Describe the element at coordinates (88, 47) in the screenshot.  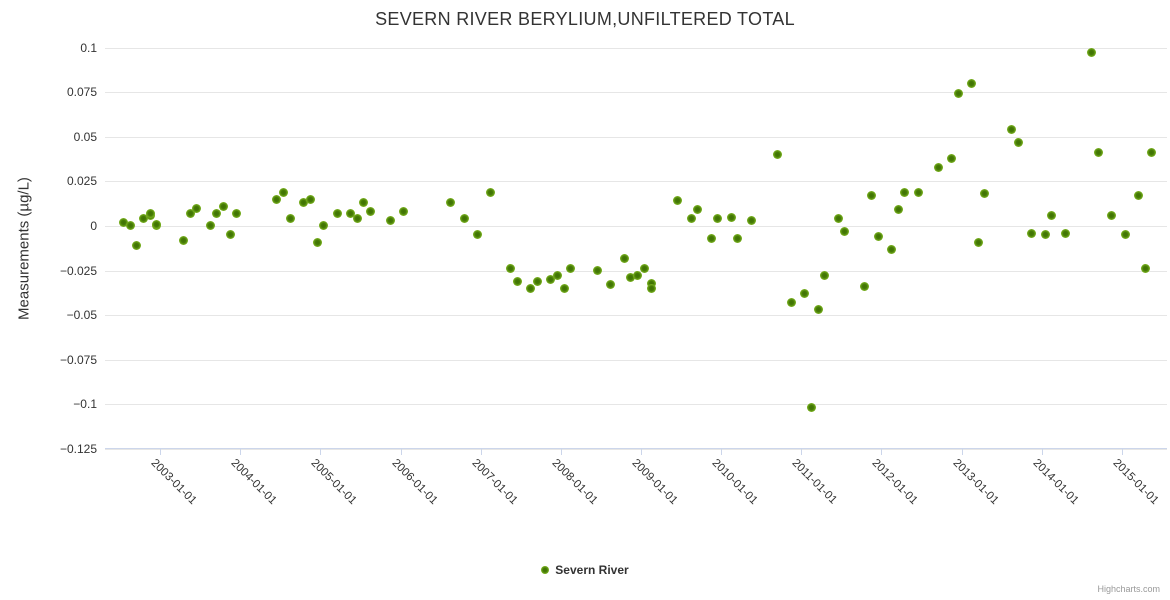
I see `y-axis-tick-label: 0.1` at that location.